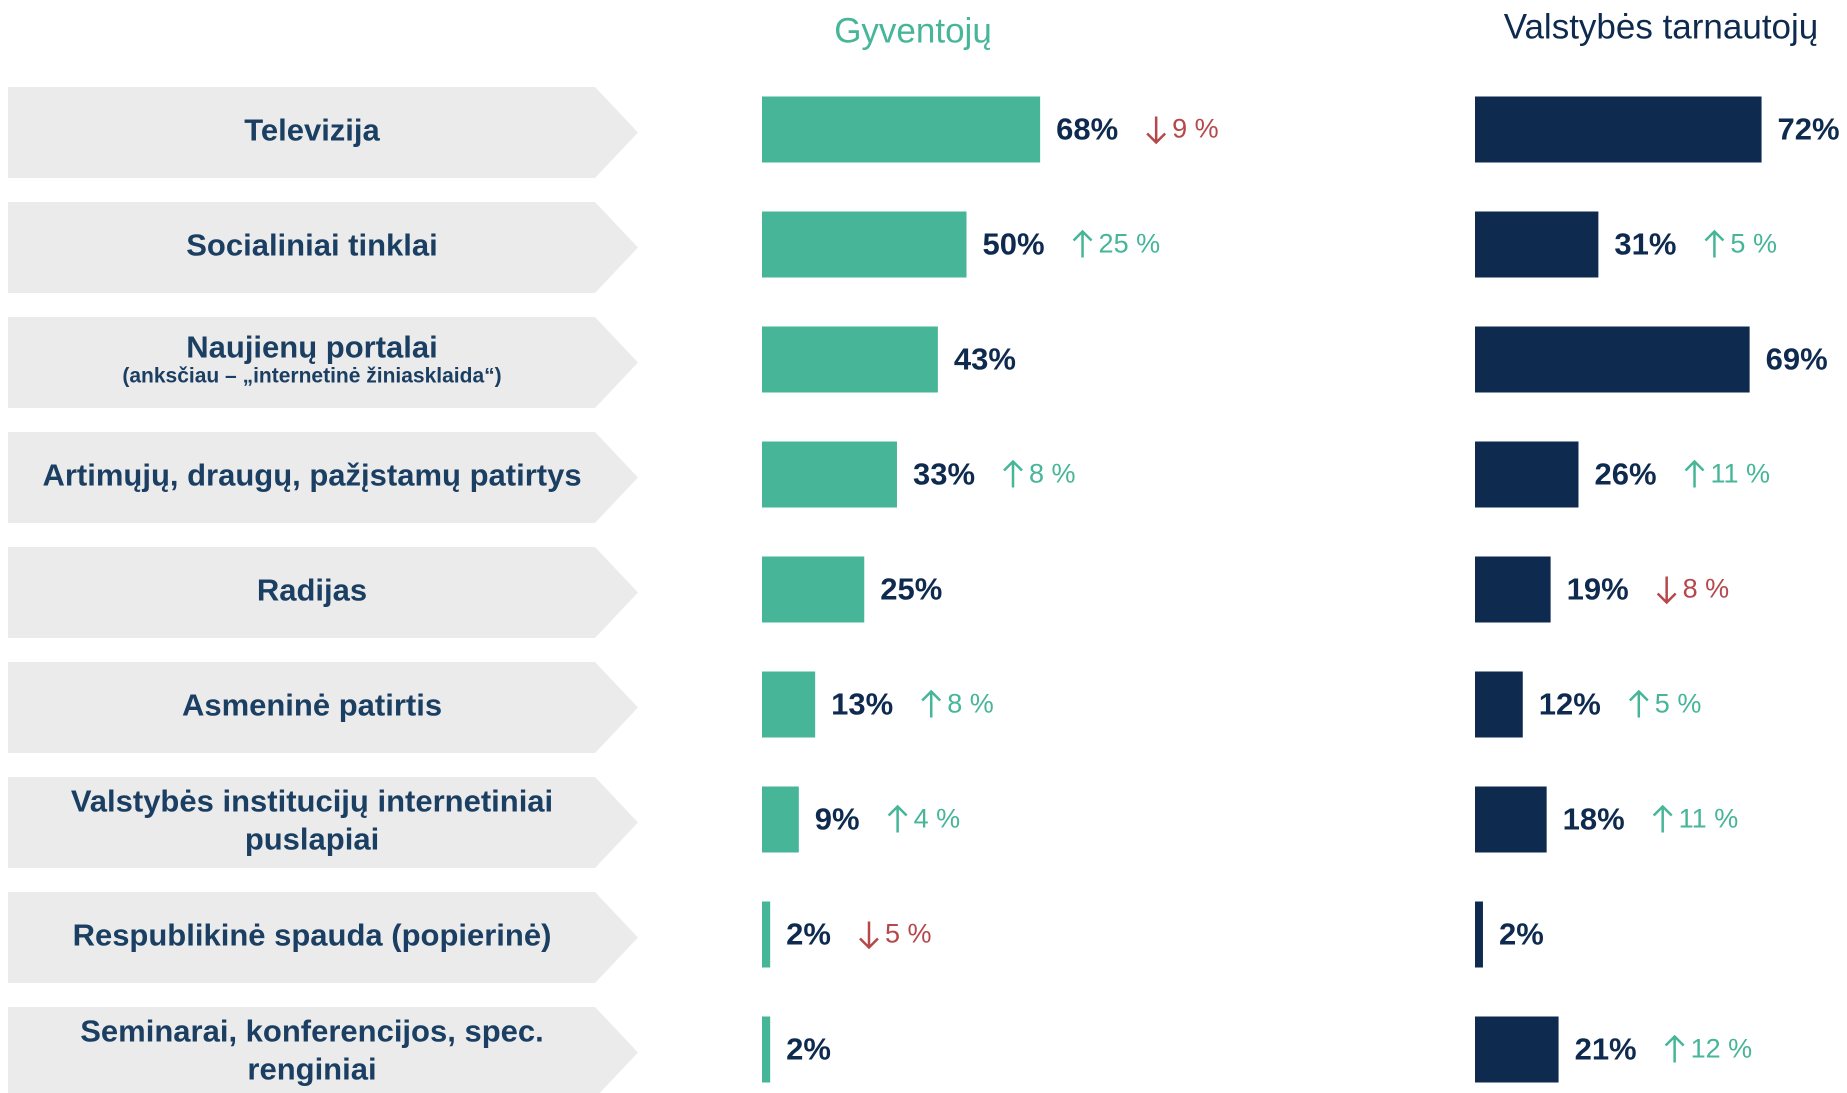  What do you see at coordinates (311, 346) in the screenshot?
I see `category-label: Naujienų portalai` at bounding box center [311, 346].